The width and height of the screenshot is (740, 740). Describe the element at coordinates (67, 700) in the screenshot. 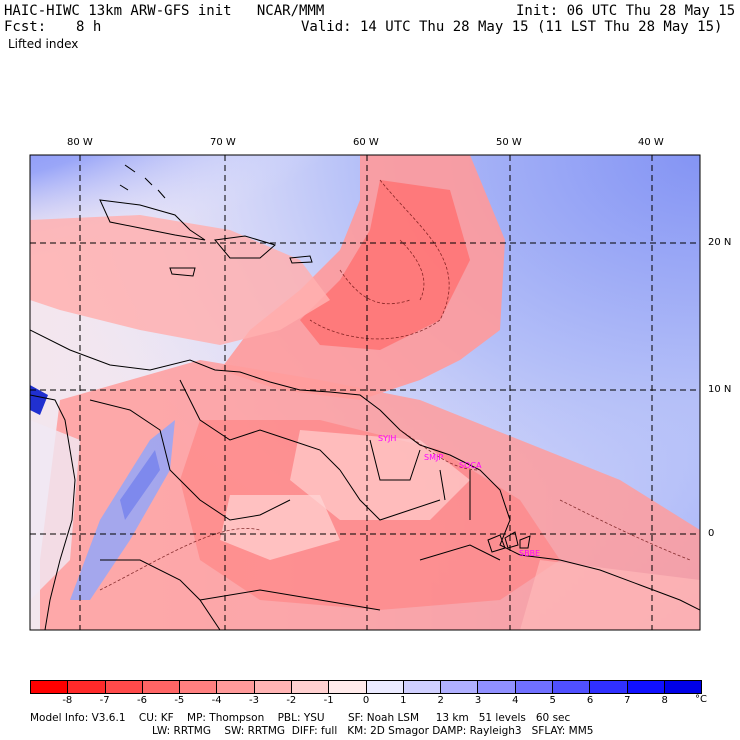

I see `colorbar-tick-label: -8` at that location.